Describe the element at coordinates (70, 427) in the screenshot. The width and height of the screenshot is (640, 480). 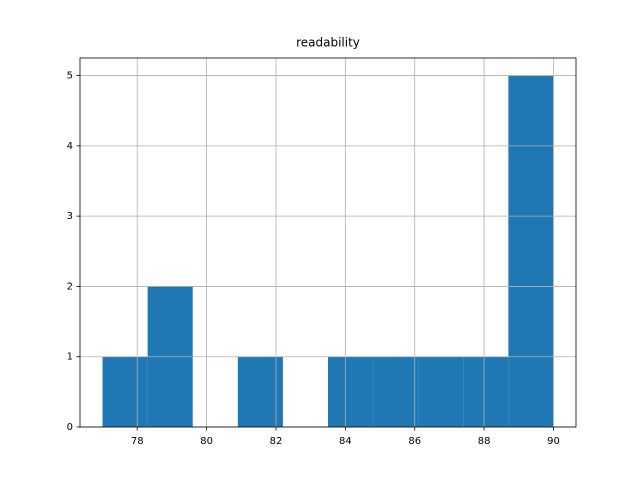
I see `y-tick-label: 0` at that location.